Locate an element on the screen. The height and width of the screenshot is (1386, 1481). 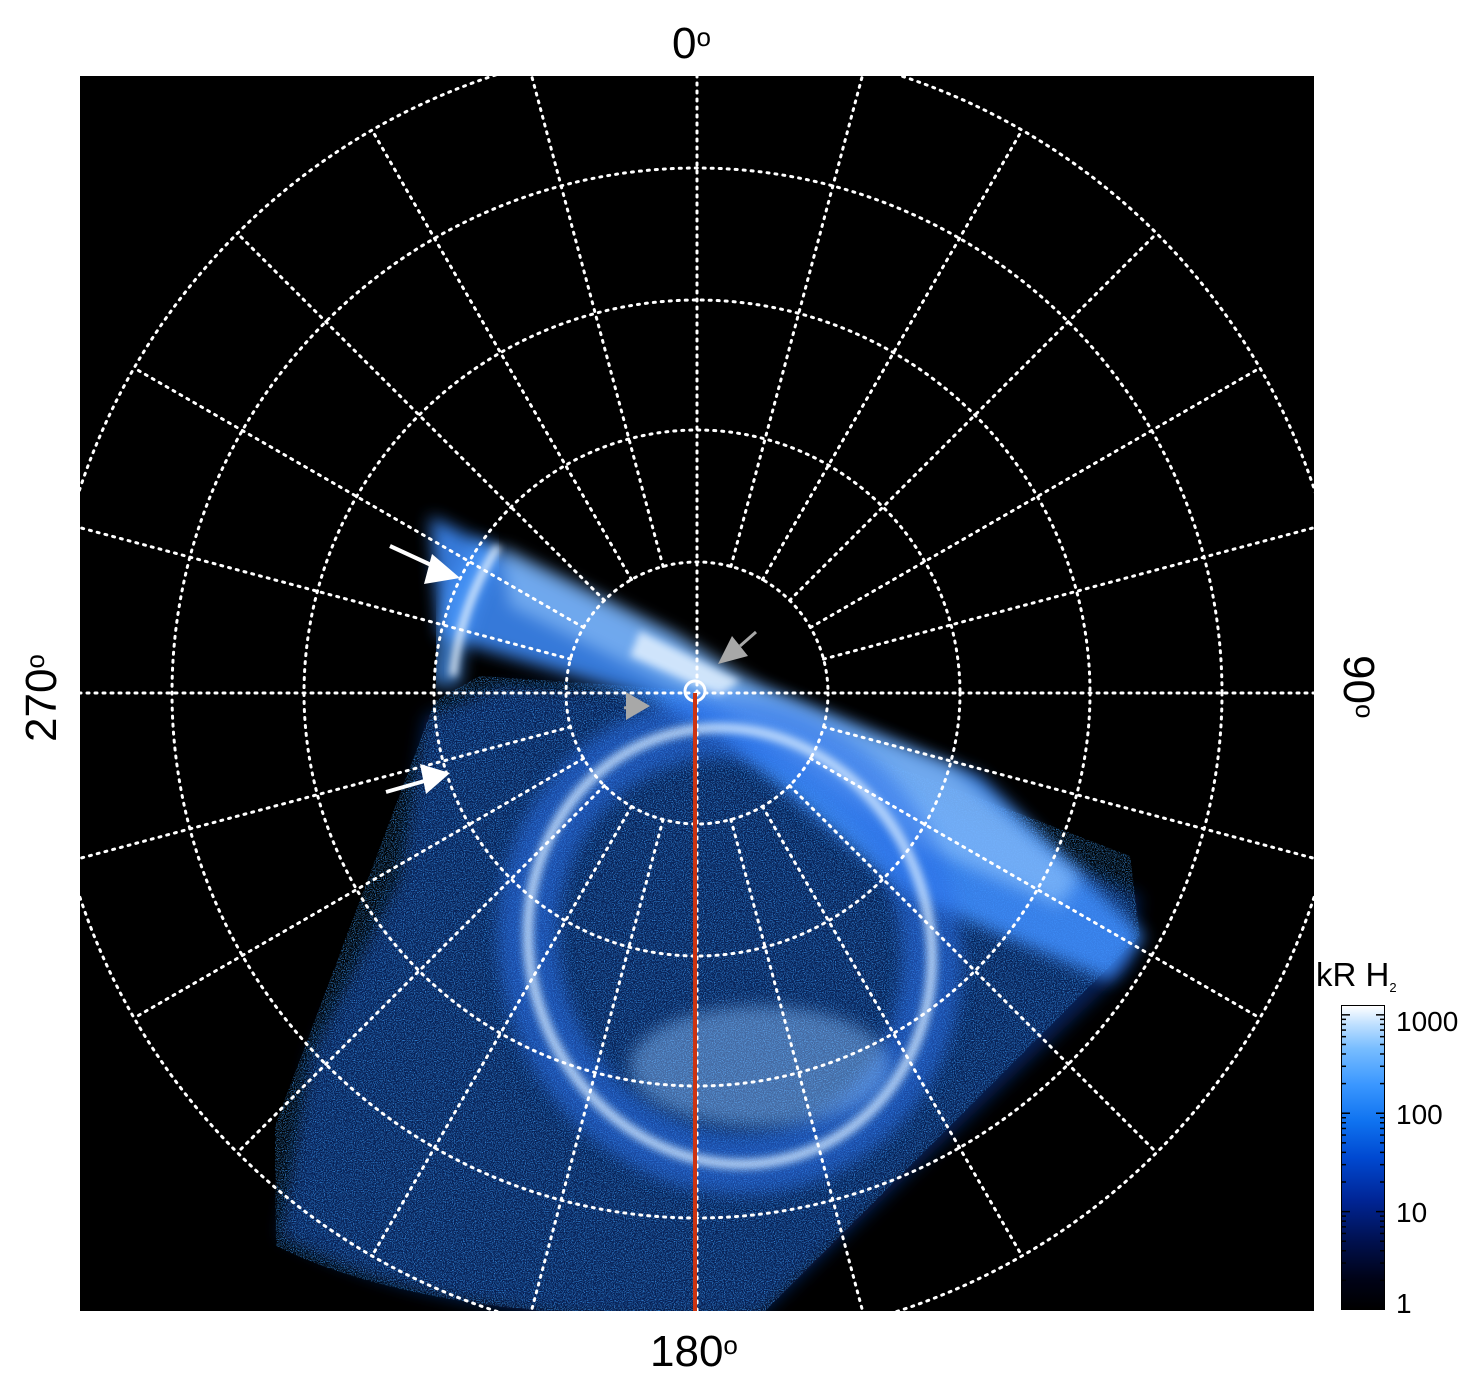
colorbar-label-10: 10 is located at coordinates (1412, 1212).